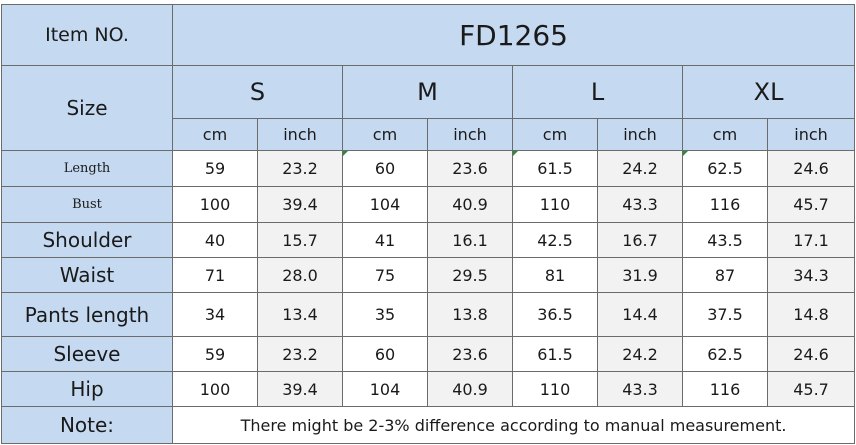 This screenshot has width=856, height=445. I want to click on item-no-label: Item NO., so click(87, 35).